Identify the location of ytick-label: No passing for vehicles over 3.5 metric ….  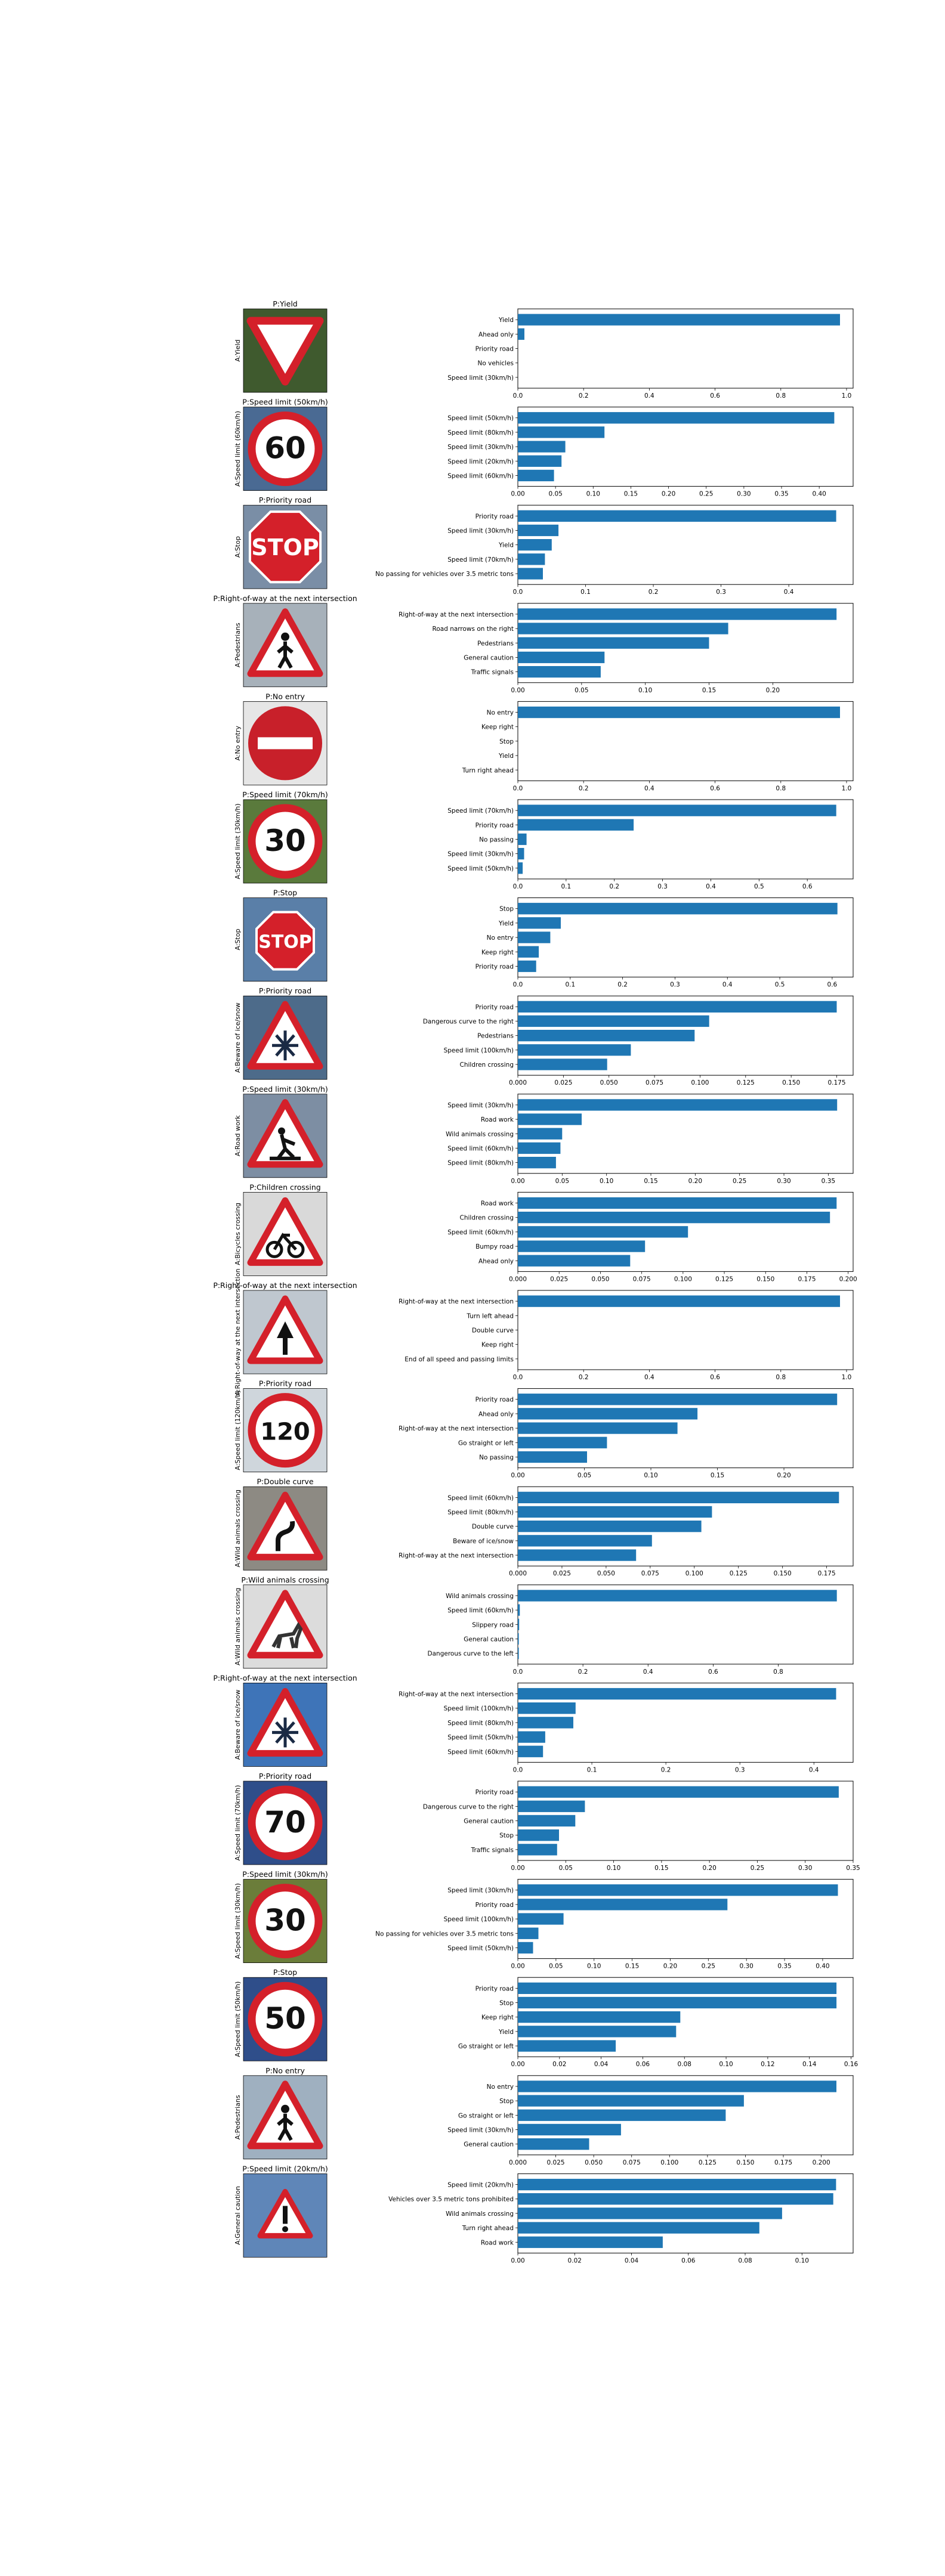
(444, 1933).